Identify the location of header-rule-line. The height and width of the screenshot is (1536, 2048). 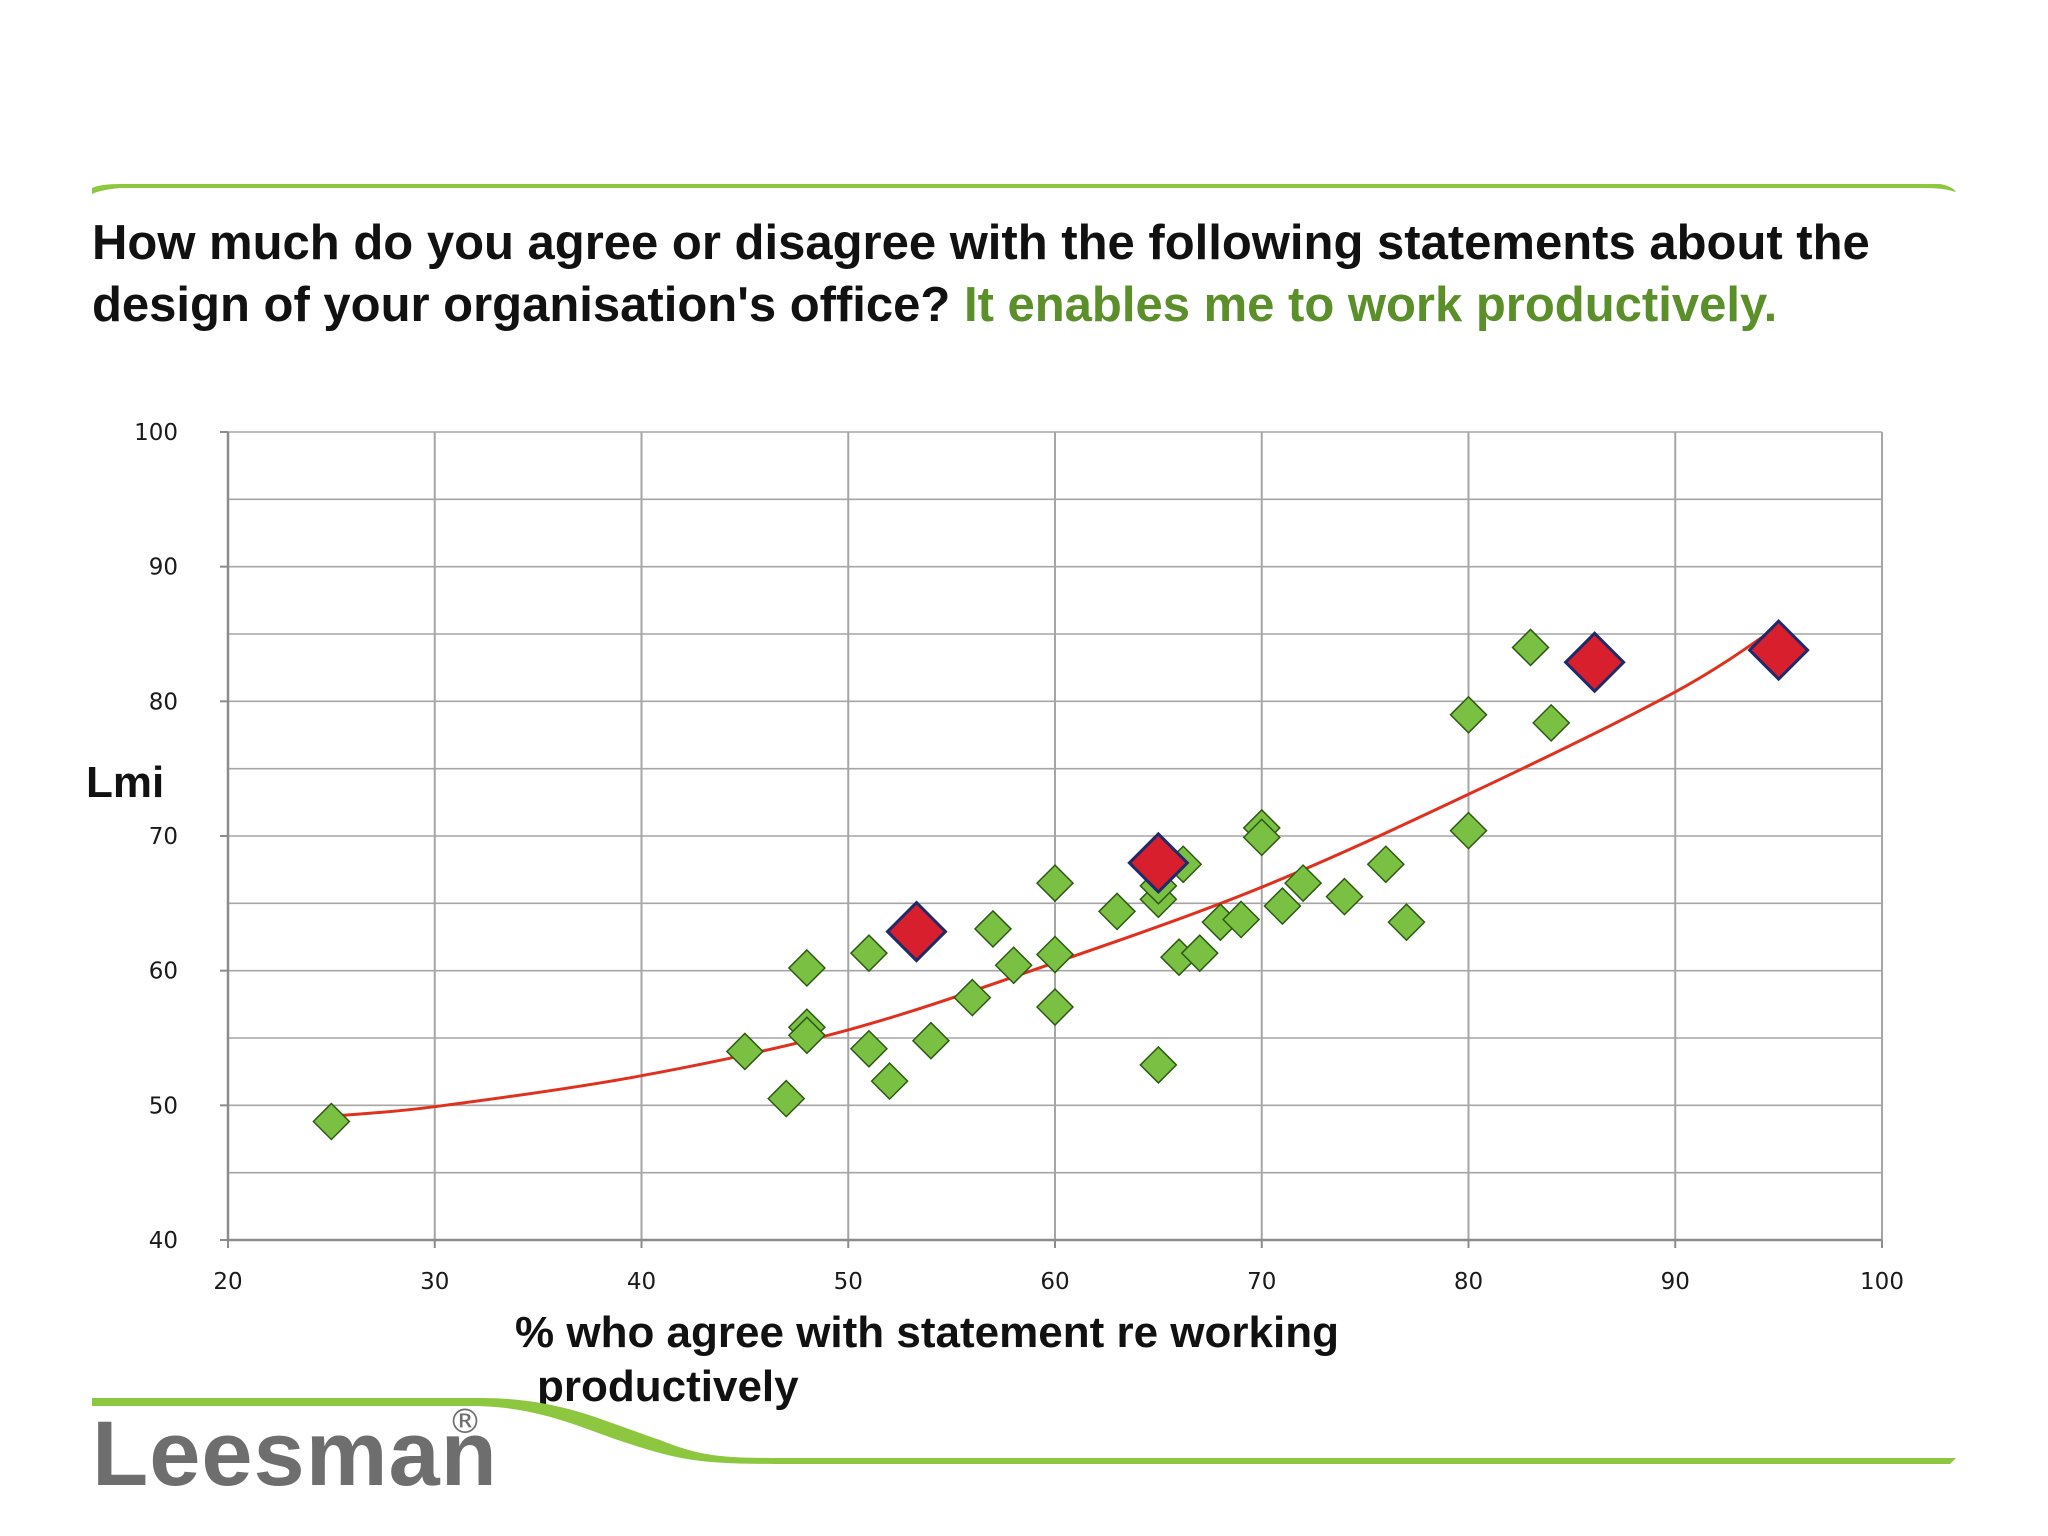
(1024, 189).